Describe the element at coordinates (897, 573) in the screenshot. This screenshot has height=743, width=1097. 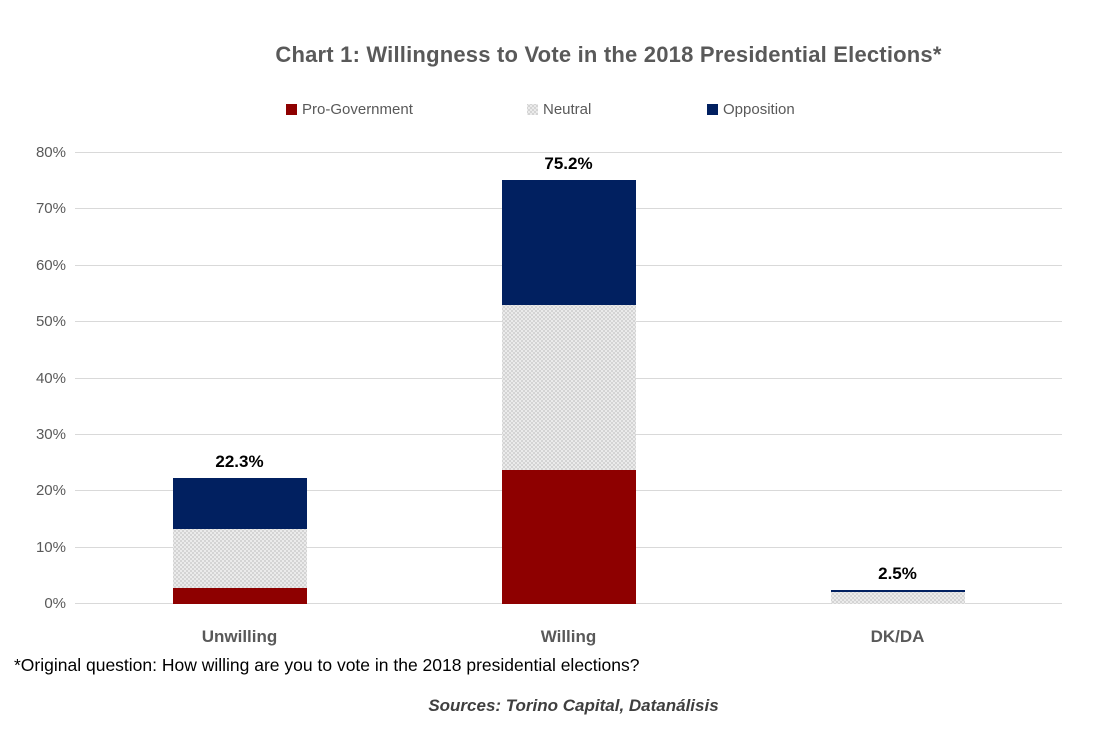
I see `bar-total-label: 2.5%` at that location.